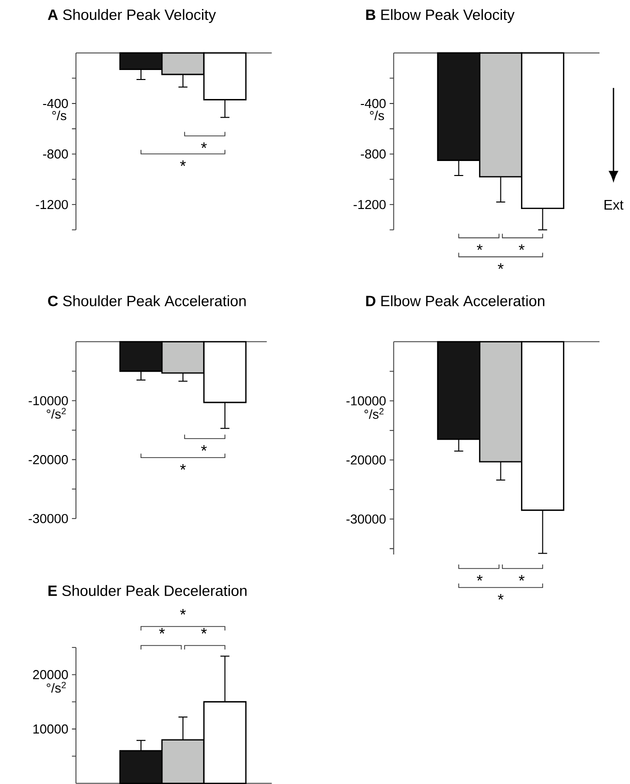  I want to click on chart-title: E Shoulder Peak Deceleration, so click(147, 590).